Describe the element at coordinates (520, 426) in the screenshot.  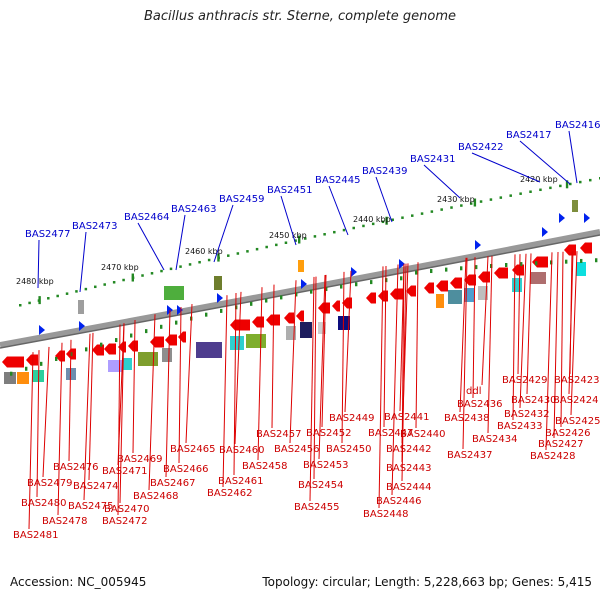
I see `gene-label-bottom: BAS2433` at that location.